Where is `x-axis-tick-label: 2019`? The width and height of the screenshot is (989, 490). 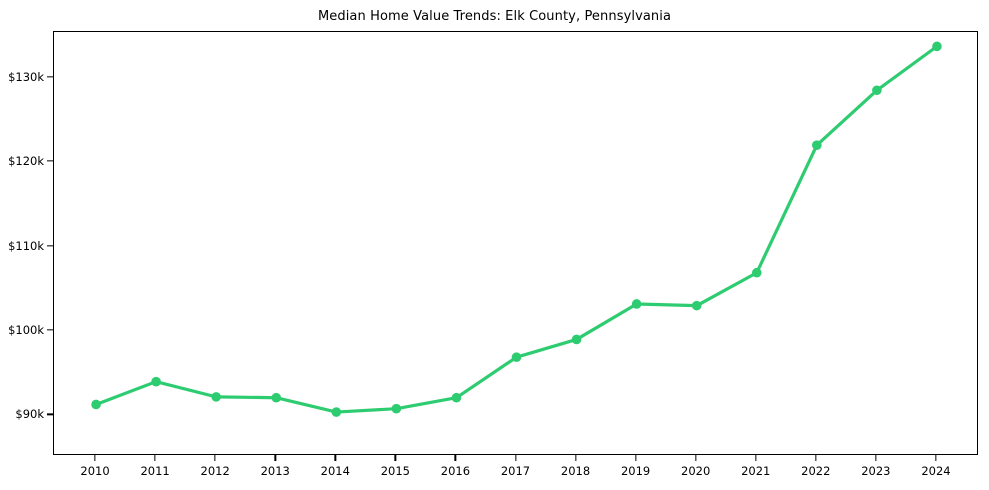 x-axis-tick-label: 2019 is located at coordinates (635, 471).